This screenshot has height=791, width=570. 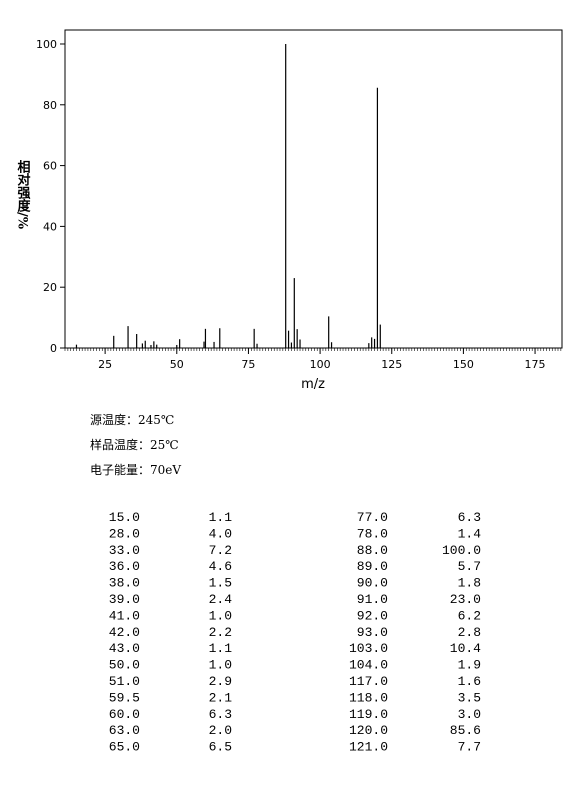 What do you see at coordinates (124, 599) in the screenshot?
I see `table-cell: 39.0` at bounding box center [124, 599].